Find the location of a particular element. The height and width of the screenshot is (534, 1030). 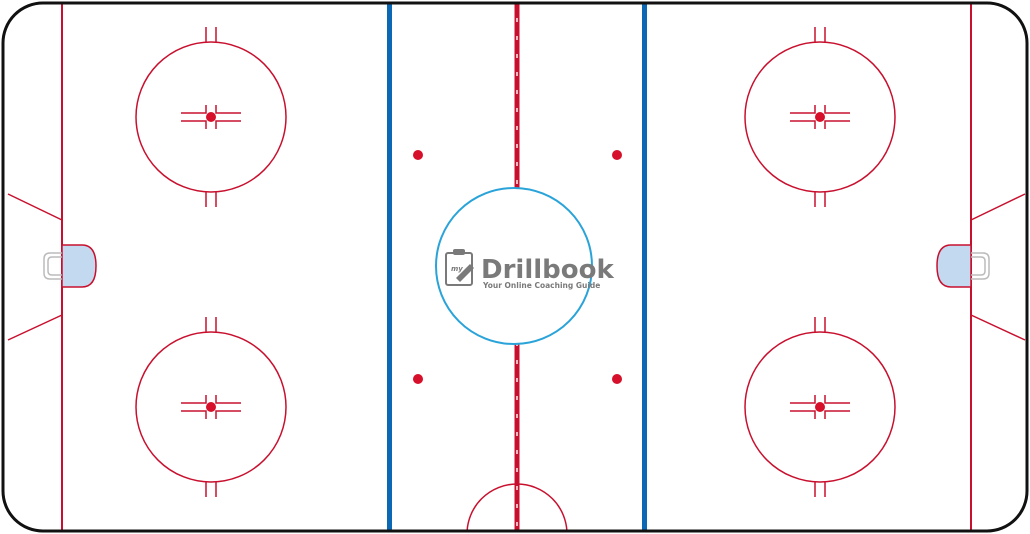

blue-line-left is located at coordinates (389, 267).